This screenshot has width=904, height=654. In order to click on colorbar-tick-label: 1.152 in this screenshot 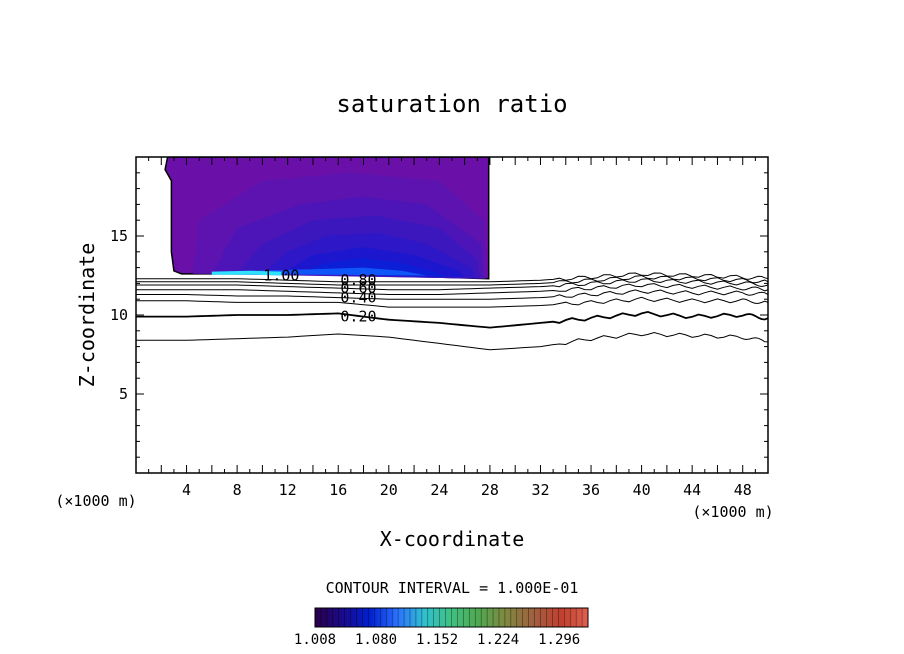, I will do `click(437, 640)`.